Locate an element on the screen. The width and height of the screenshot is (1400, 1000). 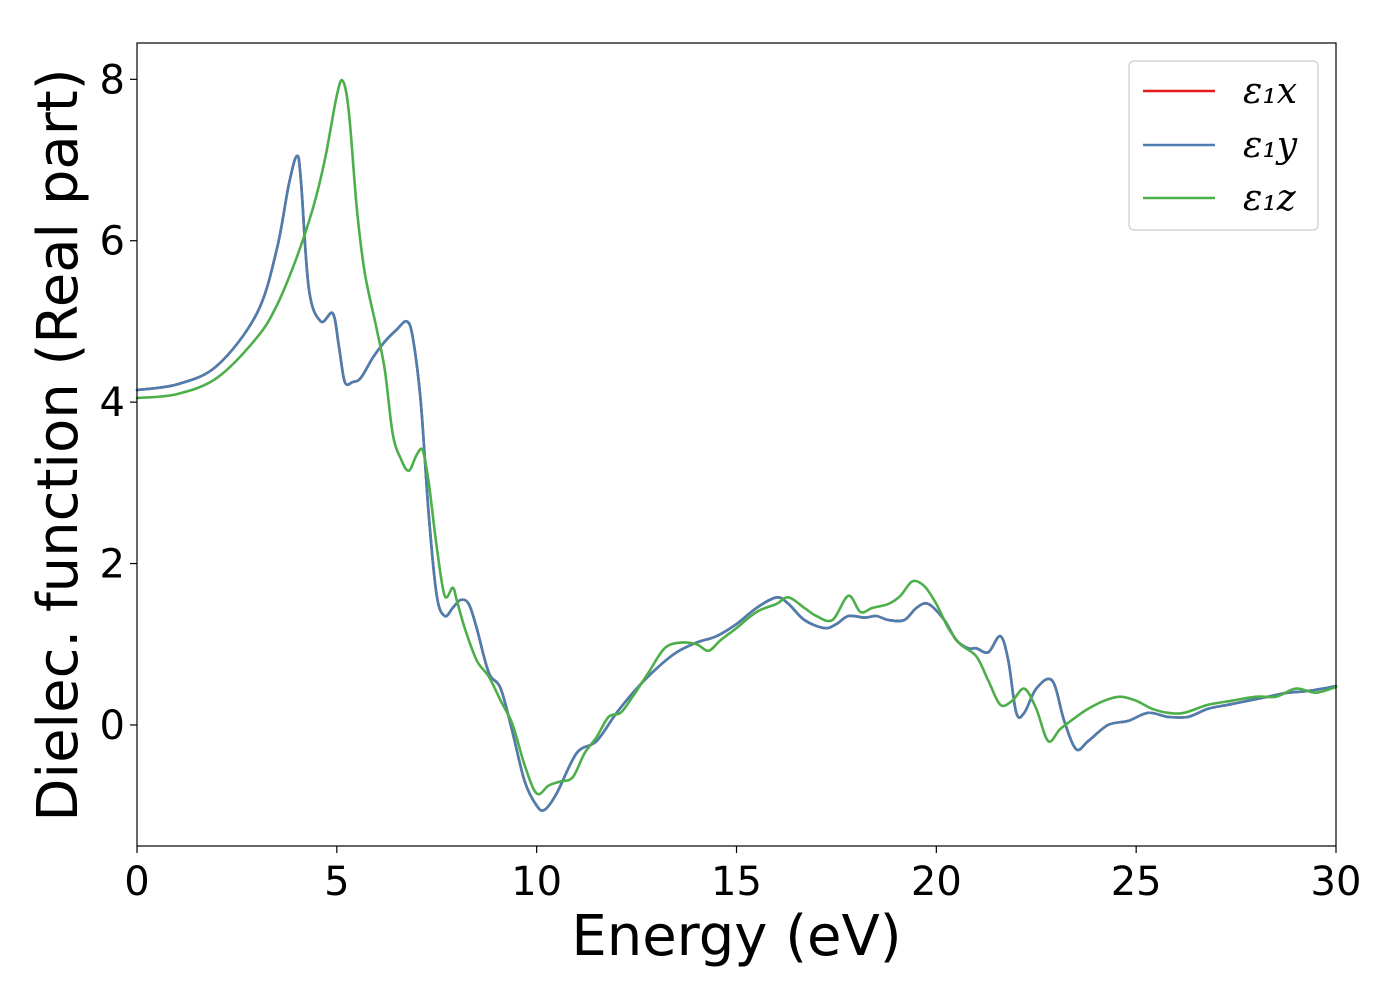
legend-label-z: ε₁z is located at coordinates (1270, 198).